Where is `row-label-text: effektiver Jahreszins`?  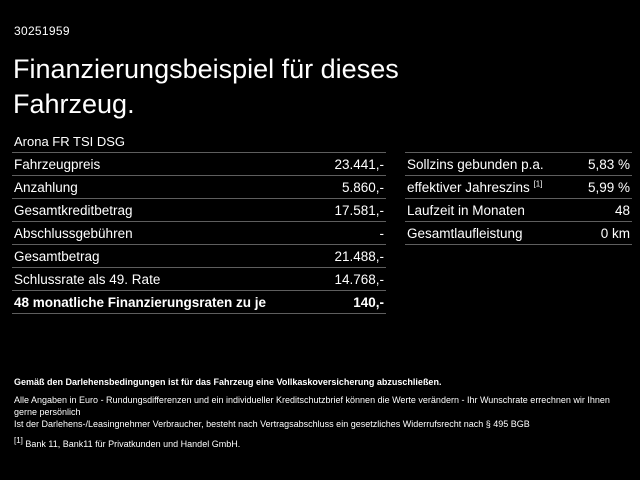 row-label-text: effektiver Jahreszins is located at coordinates (470, 187).